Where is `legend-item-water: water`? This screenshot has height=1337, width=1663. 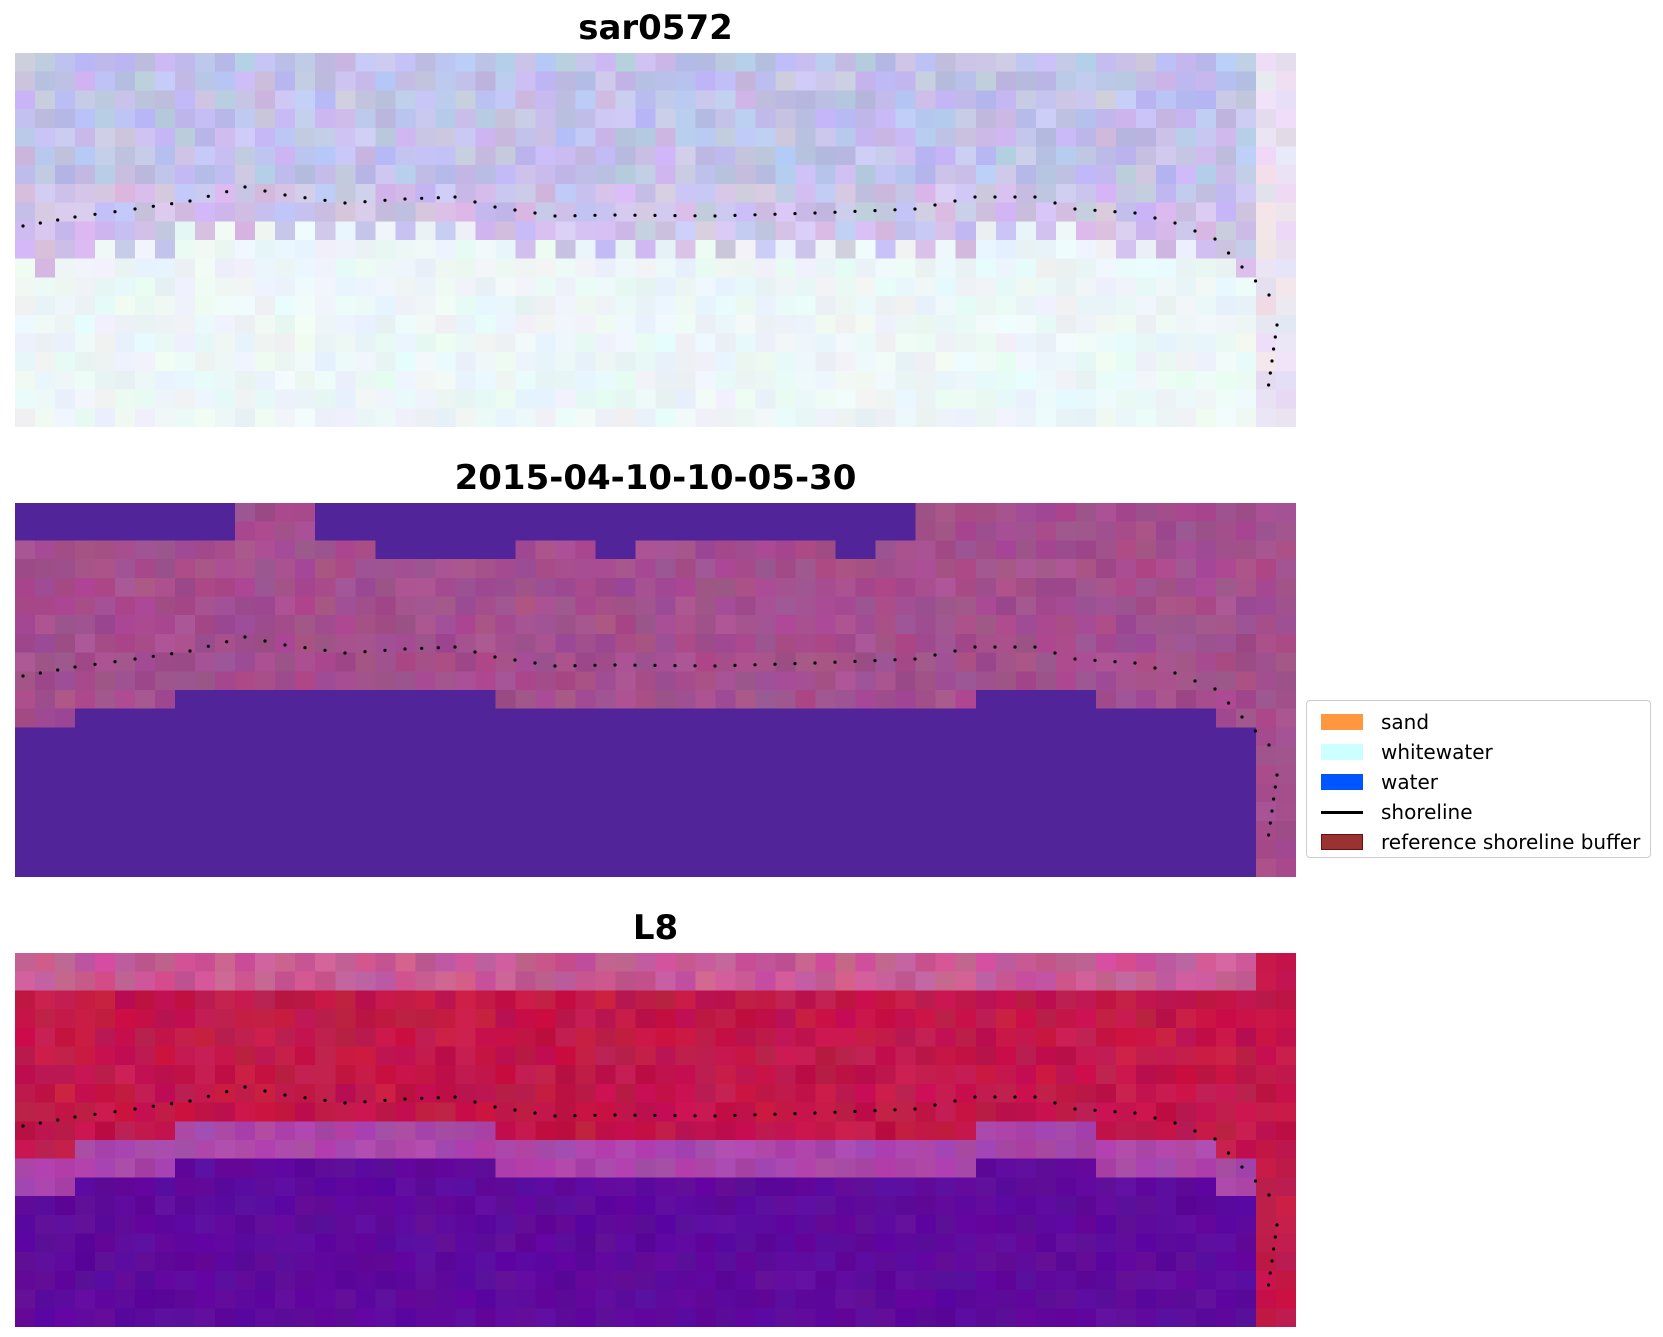
legend-item-water: water is located at coordinates (1478, 782).